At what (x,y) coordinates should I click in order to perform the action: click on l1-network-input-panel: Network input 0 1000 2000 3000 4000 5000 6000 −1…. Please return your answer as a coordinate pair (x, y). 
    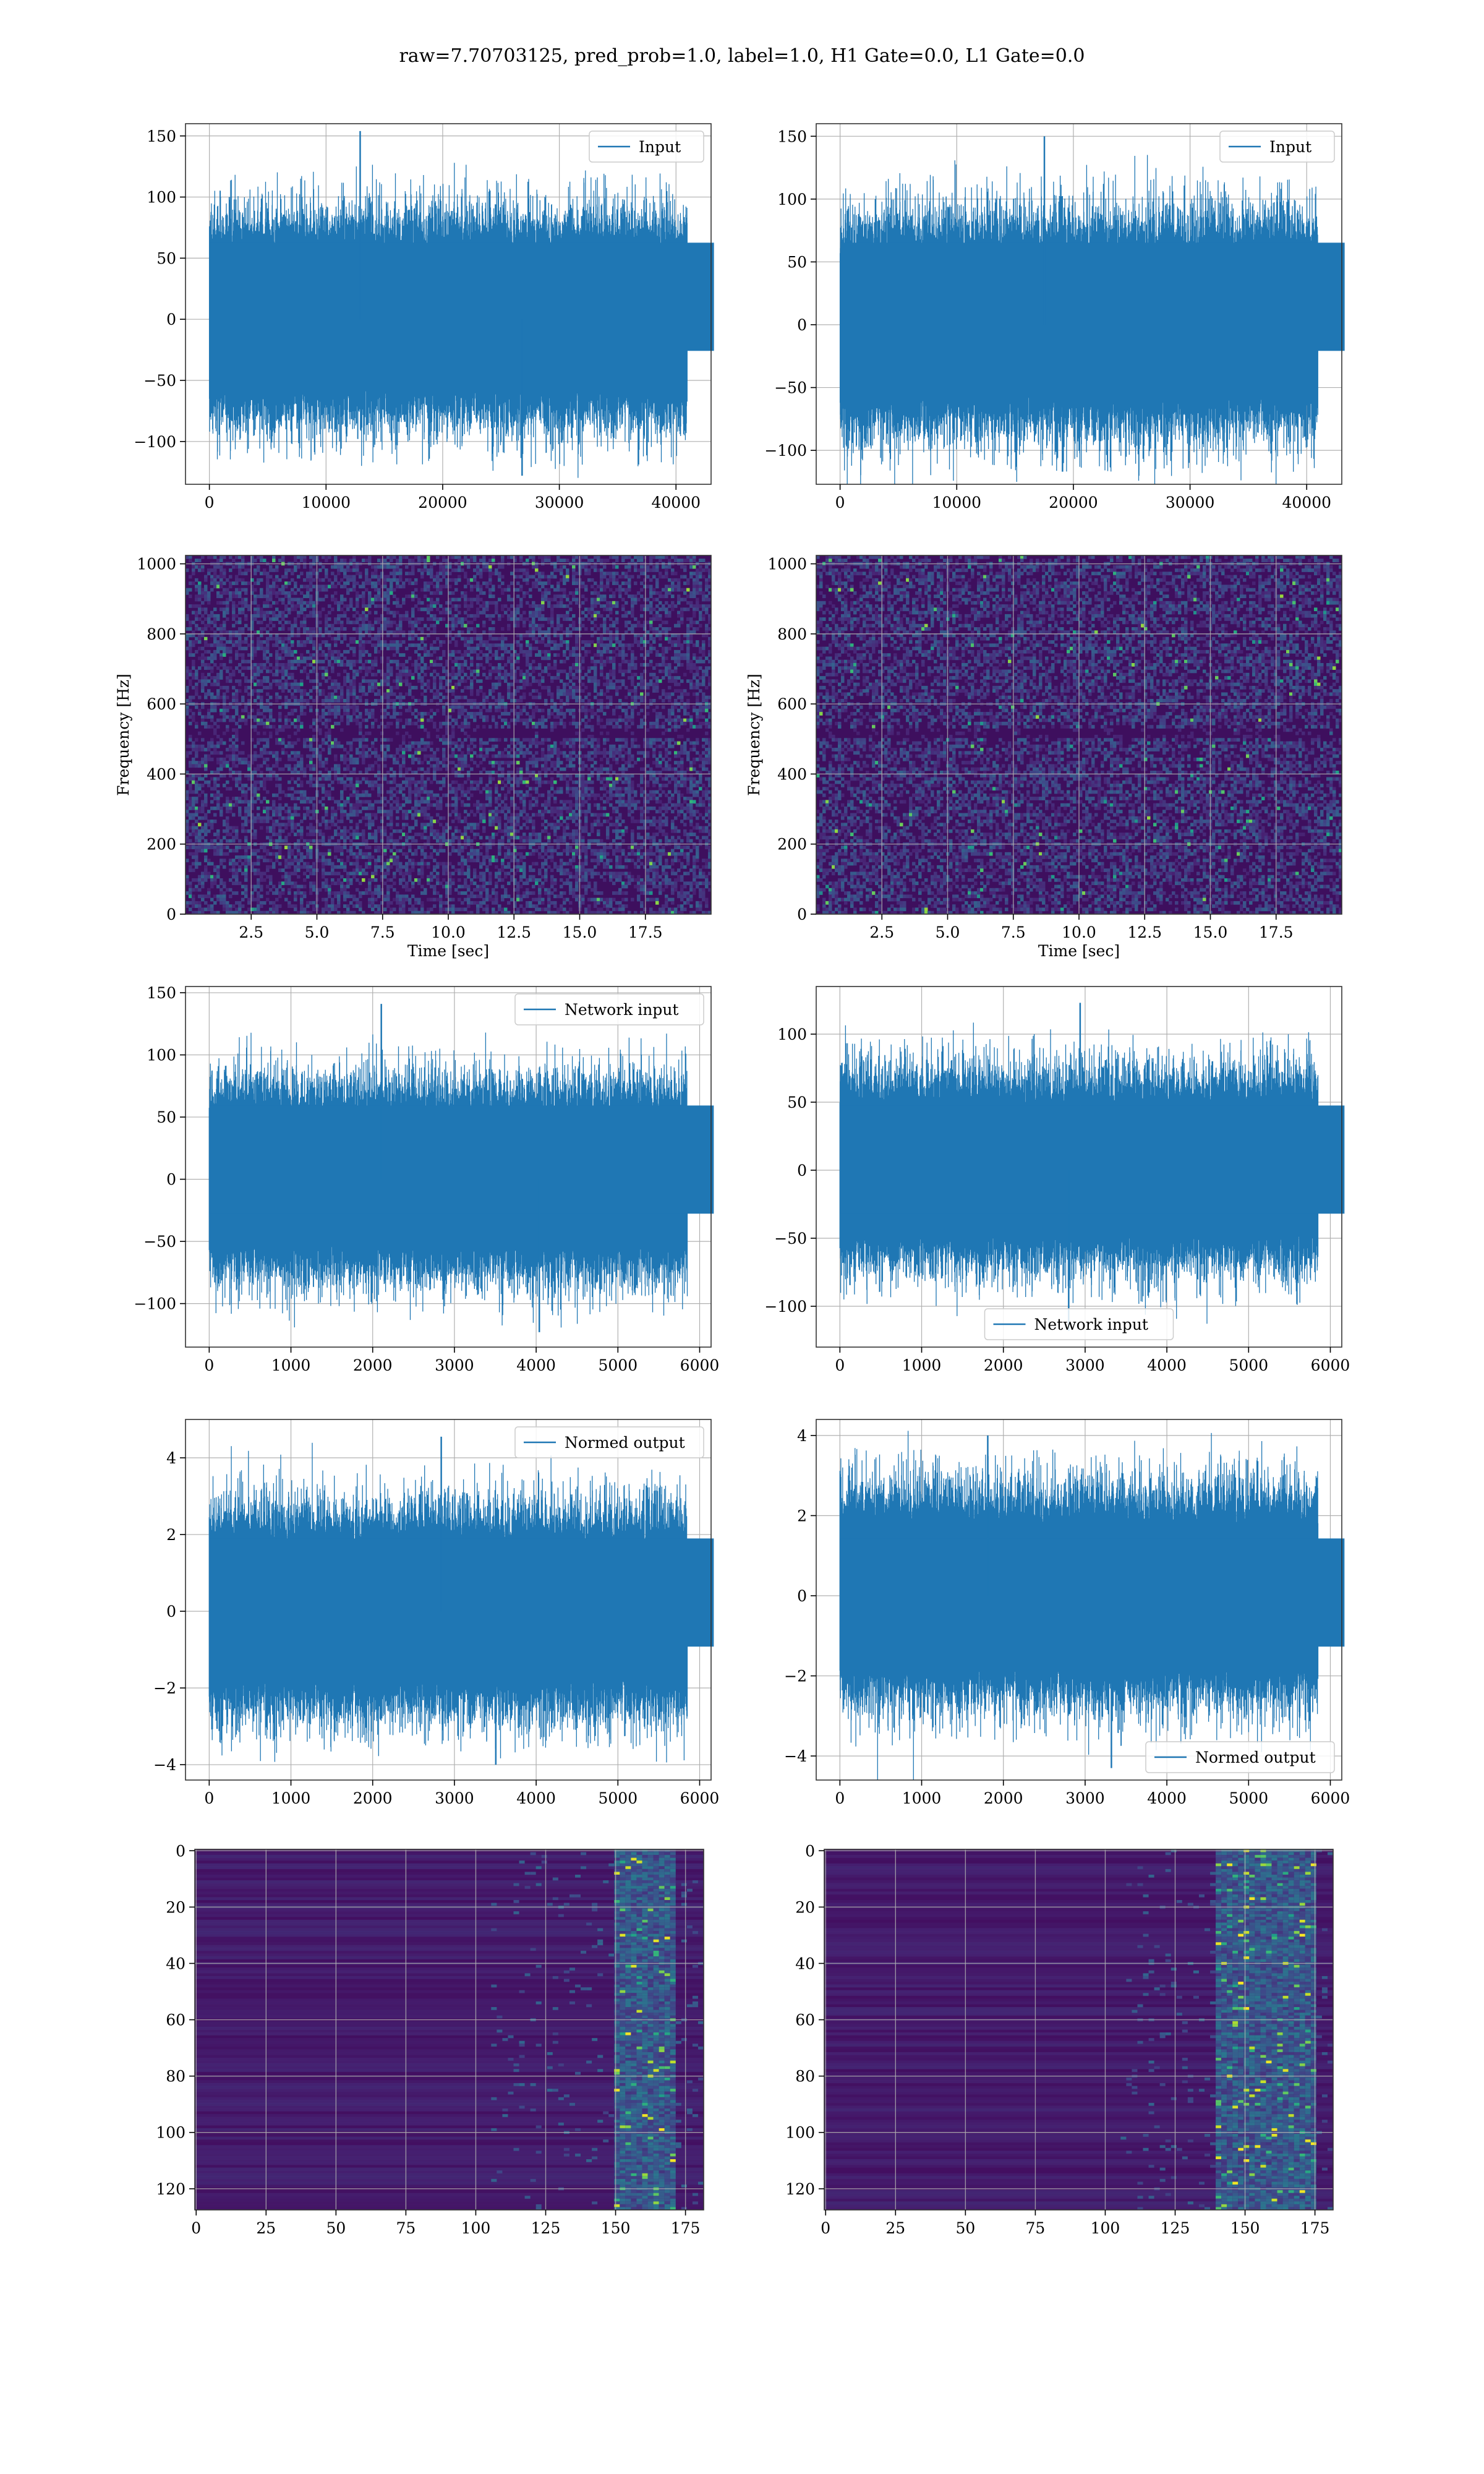
    Looking at the image, I should click on (1057, 1180).